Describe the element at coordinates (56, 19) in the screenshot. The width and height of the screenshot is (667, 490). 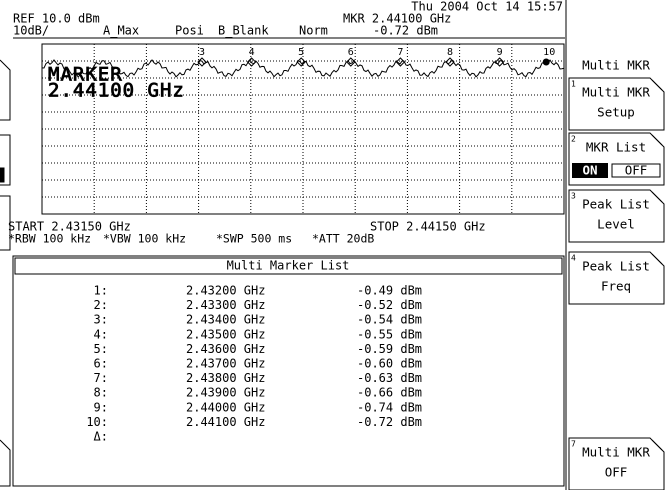
I see `ref-level: REF 10.0 dBm` at that location.